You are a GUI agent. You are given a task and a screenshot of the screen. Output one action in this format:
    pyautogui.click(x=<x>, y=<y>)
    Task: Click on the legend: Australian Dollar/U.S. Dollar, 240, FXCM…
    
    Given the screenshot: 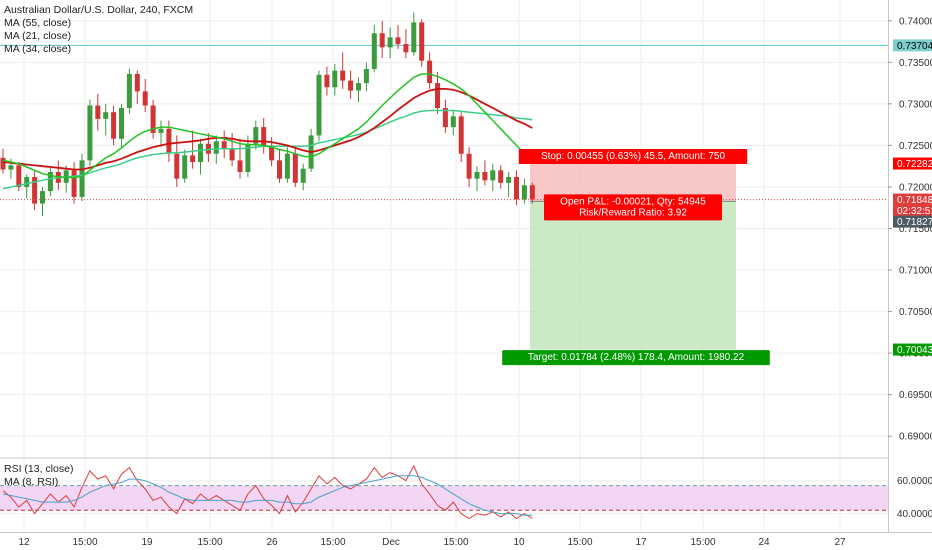 What is the action you would take?
    pyautogui.click(x=98, y=29)
    